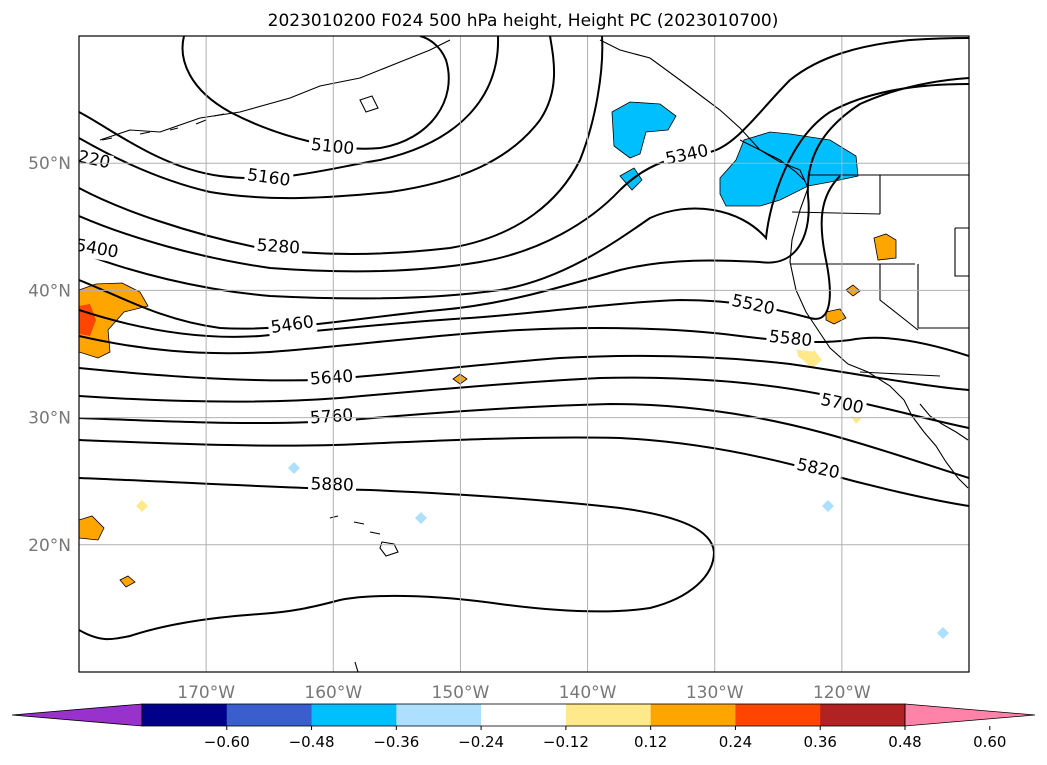  I want to click on longitude-label: 120°W, so click(842, 693).